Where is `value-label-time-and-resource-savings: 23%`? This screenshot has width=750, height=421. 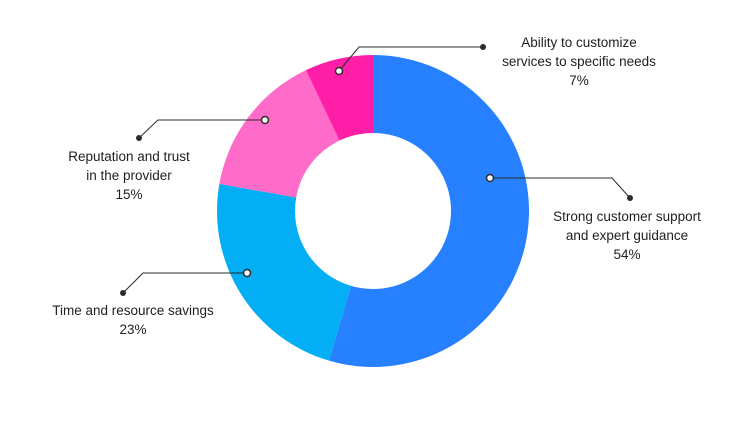 value-label-time-and-resource-savings: 23% is located at coordinates (132, 329).